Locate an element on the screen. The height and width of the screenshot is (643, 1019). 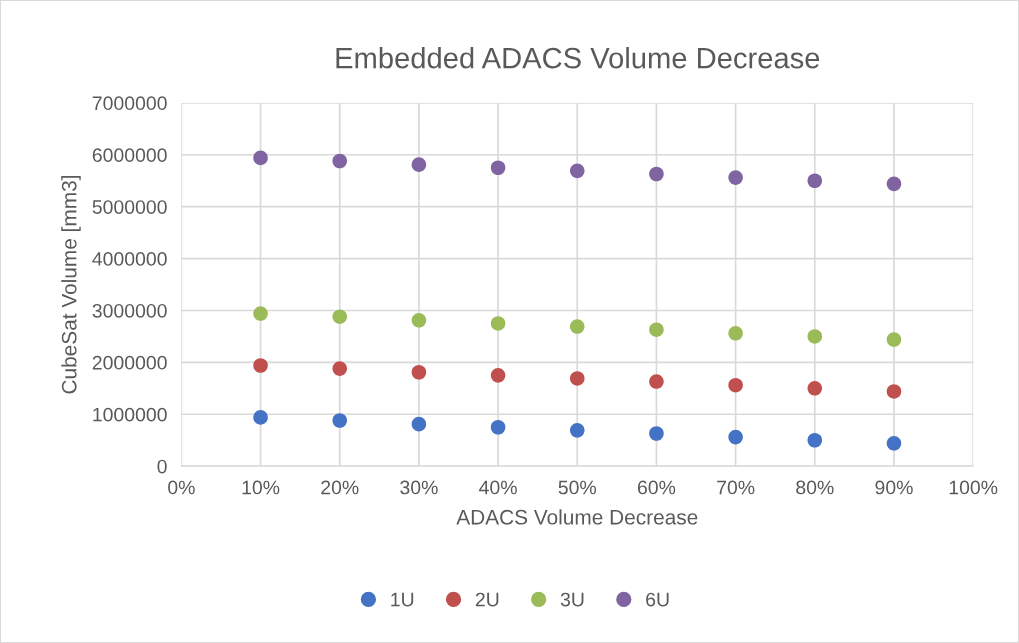
x-tick-label: 20% is located at coordinates (340, 487).